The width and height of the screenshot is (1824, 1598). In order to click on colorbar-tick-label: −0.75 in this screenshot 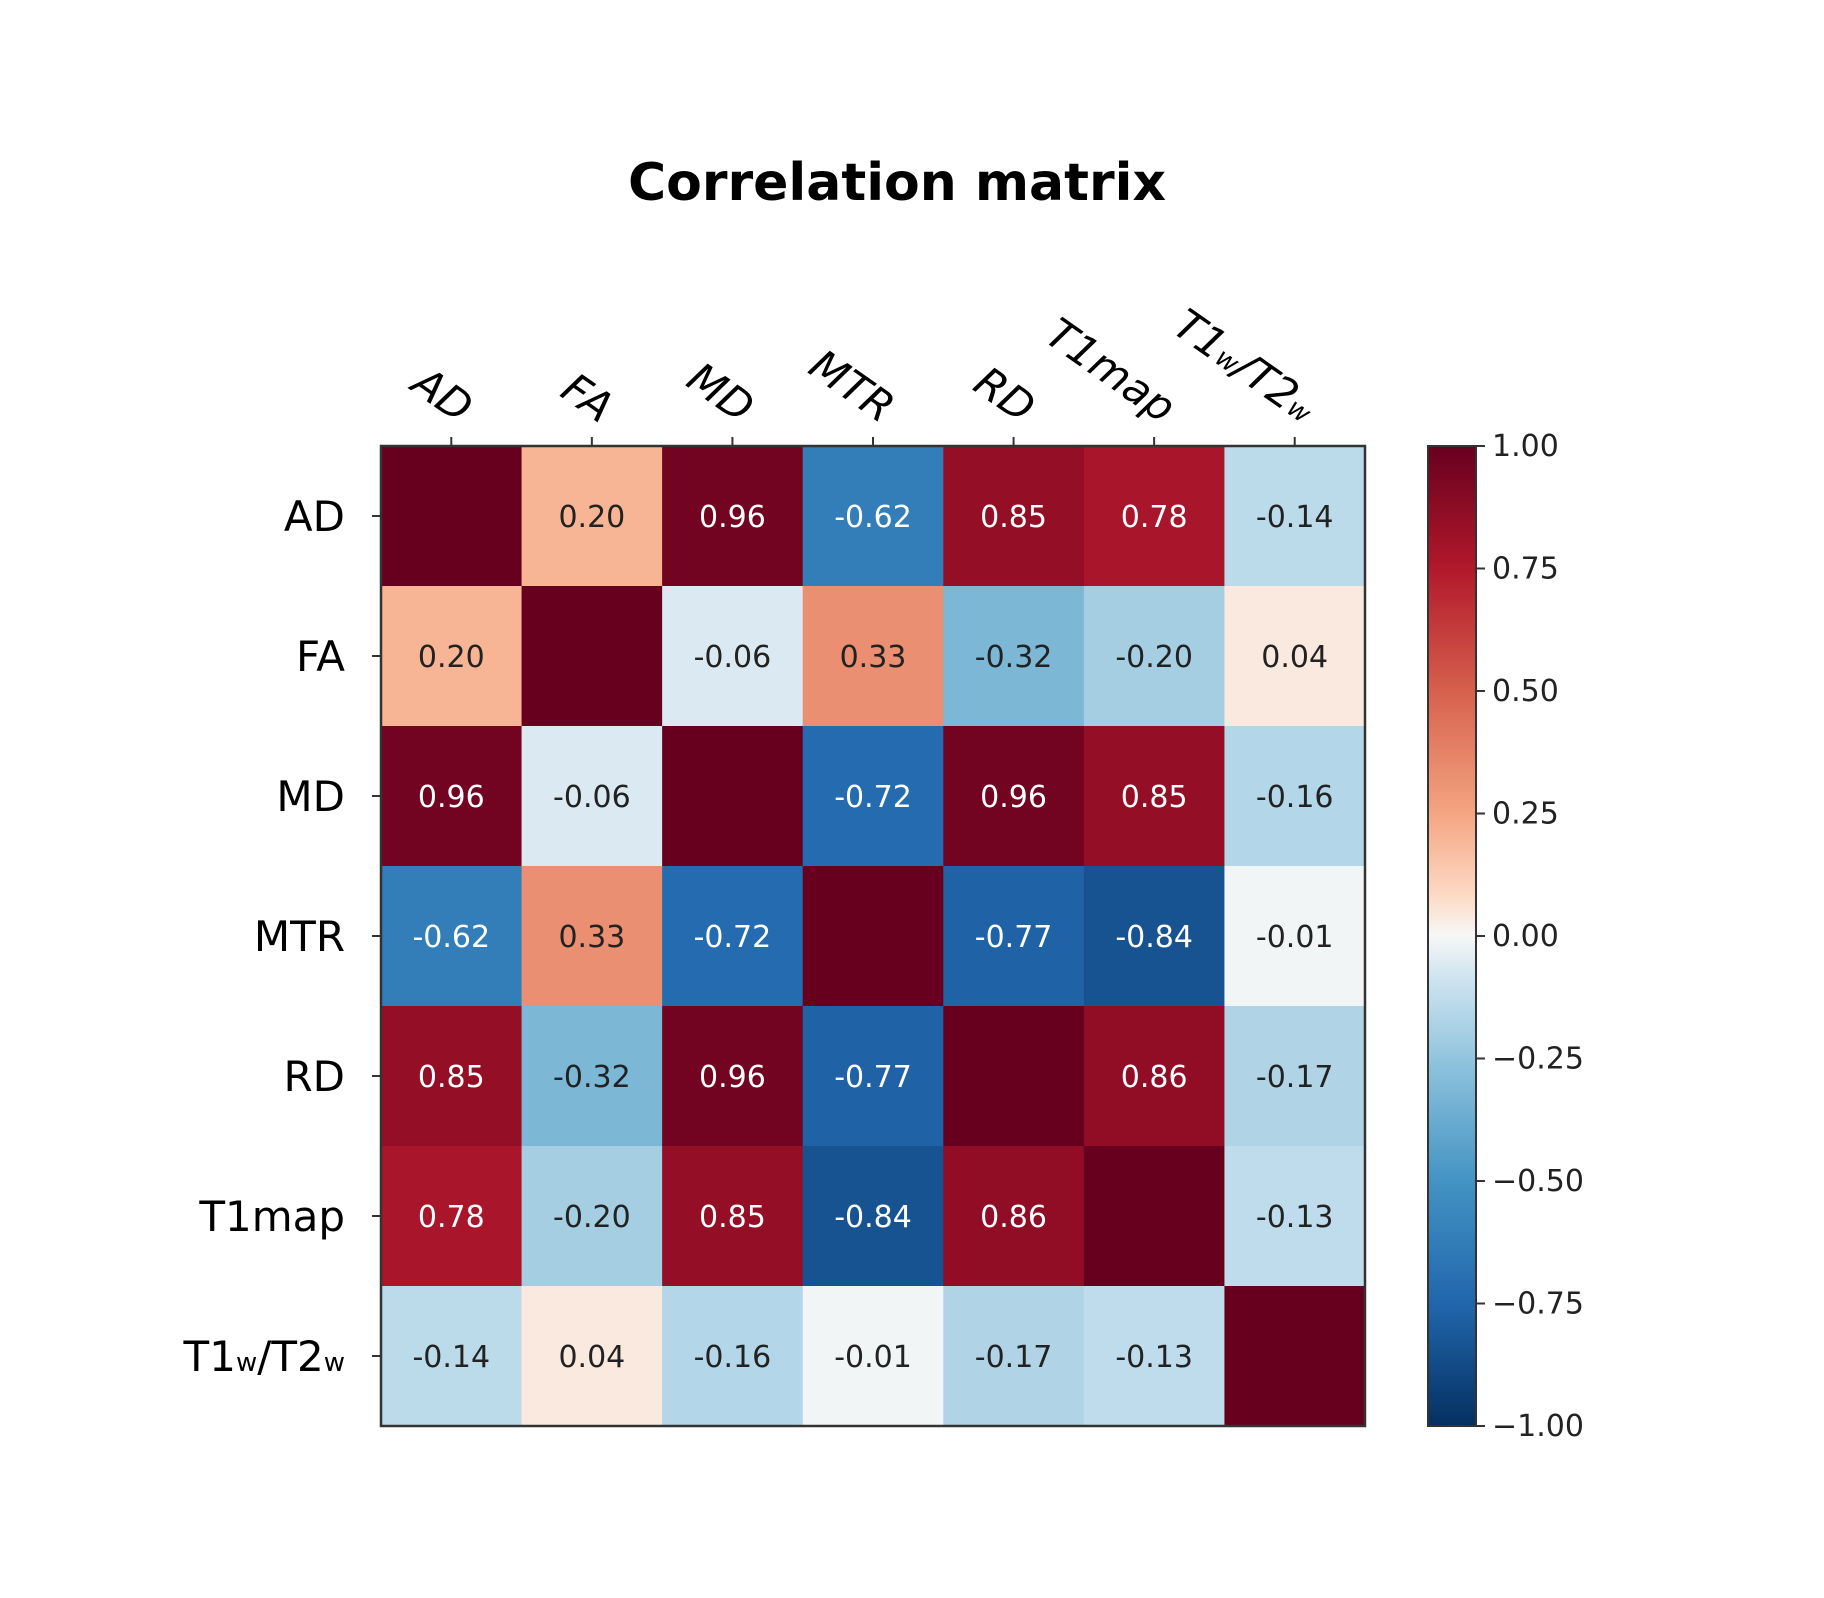, I will do `click(1538, 1304)`.